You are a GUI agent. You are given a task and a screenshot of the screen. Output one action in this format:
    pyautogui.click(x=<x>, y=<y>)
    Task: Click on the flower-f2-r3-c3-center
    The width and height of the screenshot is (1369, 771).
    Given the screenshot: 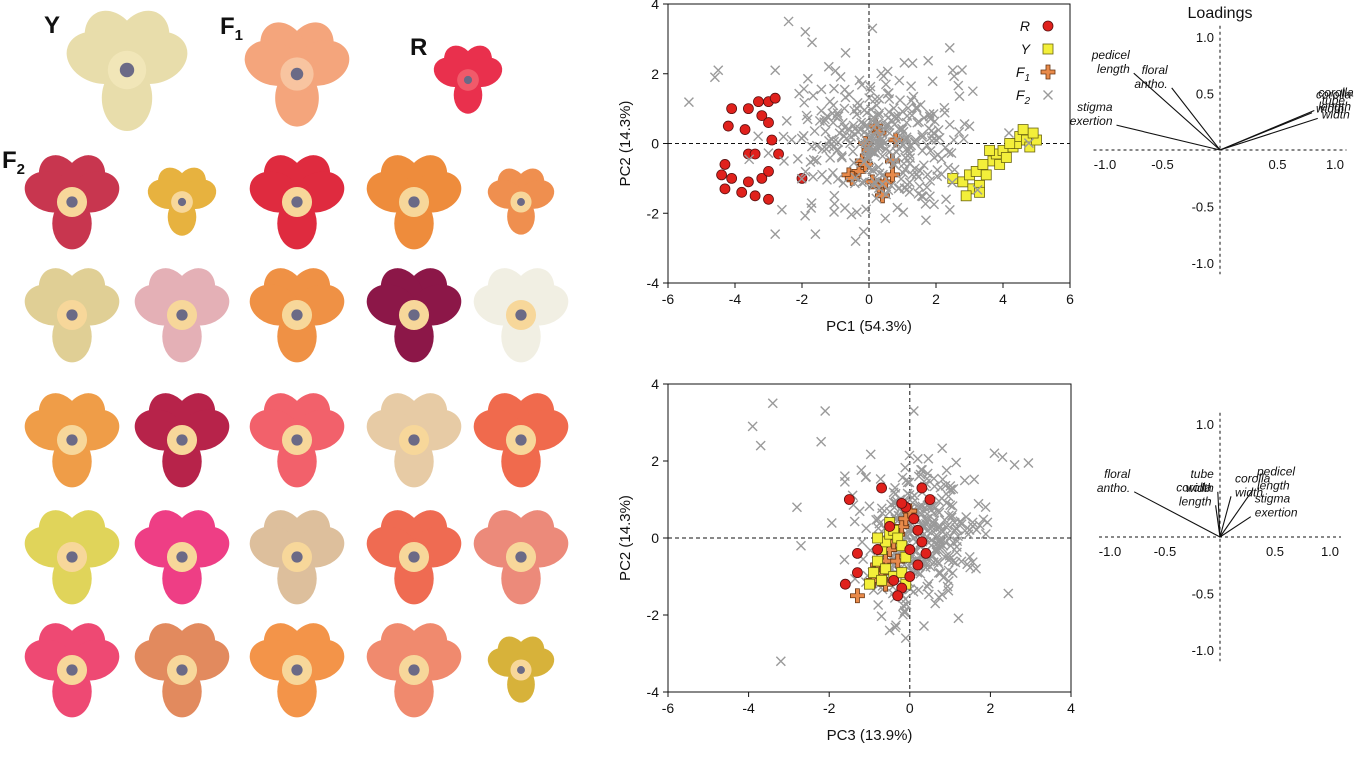 What is the action you would take?
    pyautogui.click(x=297, y=440)
    